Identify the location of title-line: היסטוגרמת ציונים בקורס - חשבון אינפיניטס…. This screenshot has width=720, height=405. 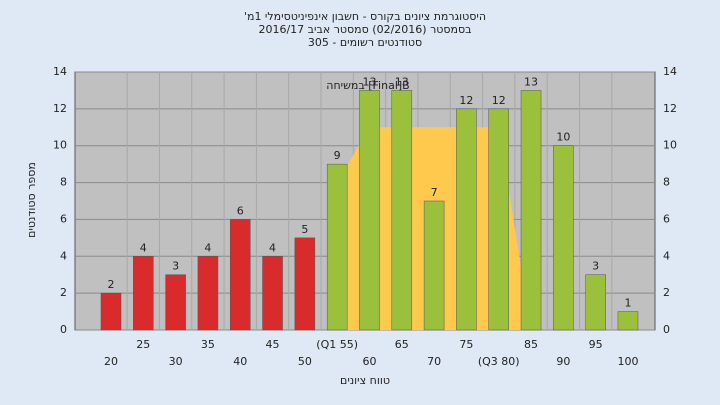
(365, 16).